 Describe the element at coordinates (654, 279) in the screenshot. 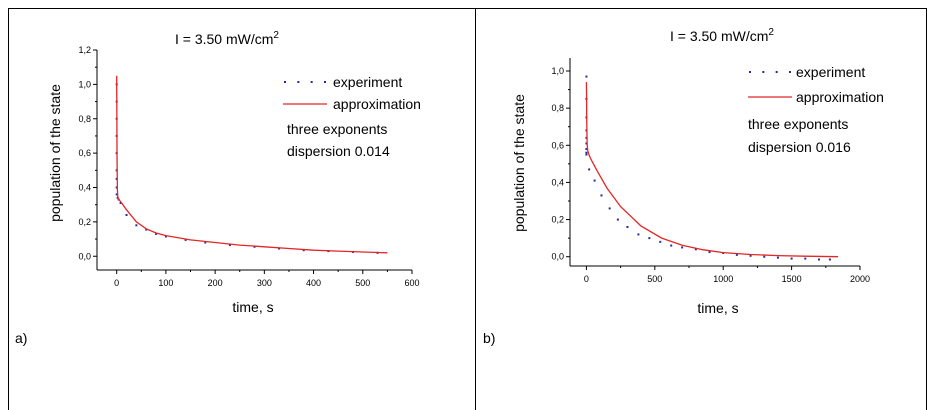

I see `chart-b-x-tick-label: 500` at that location.